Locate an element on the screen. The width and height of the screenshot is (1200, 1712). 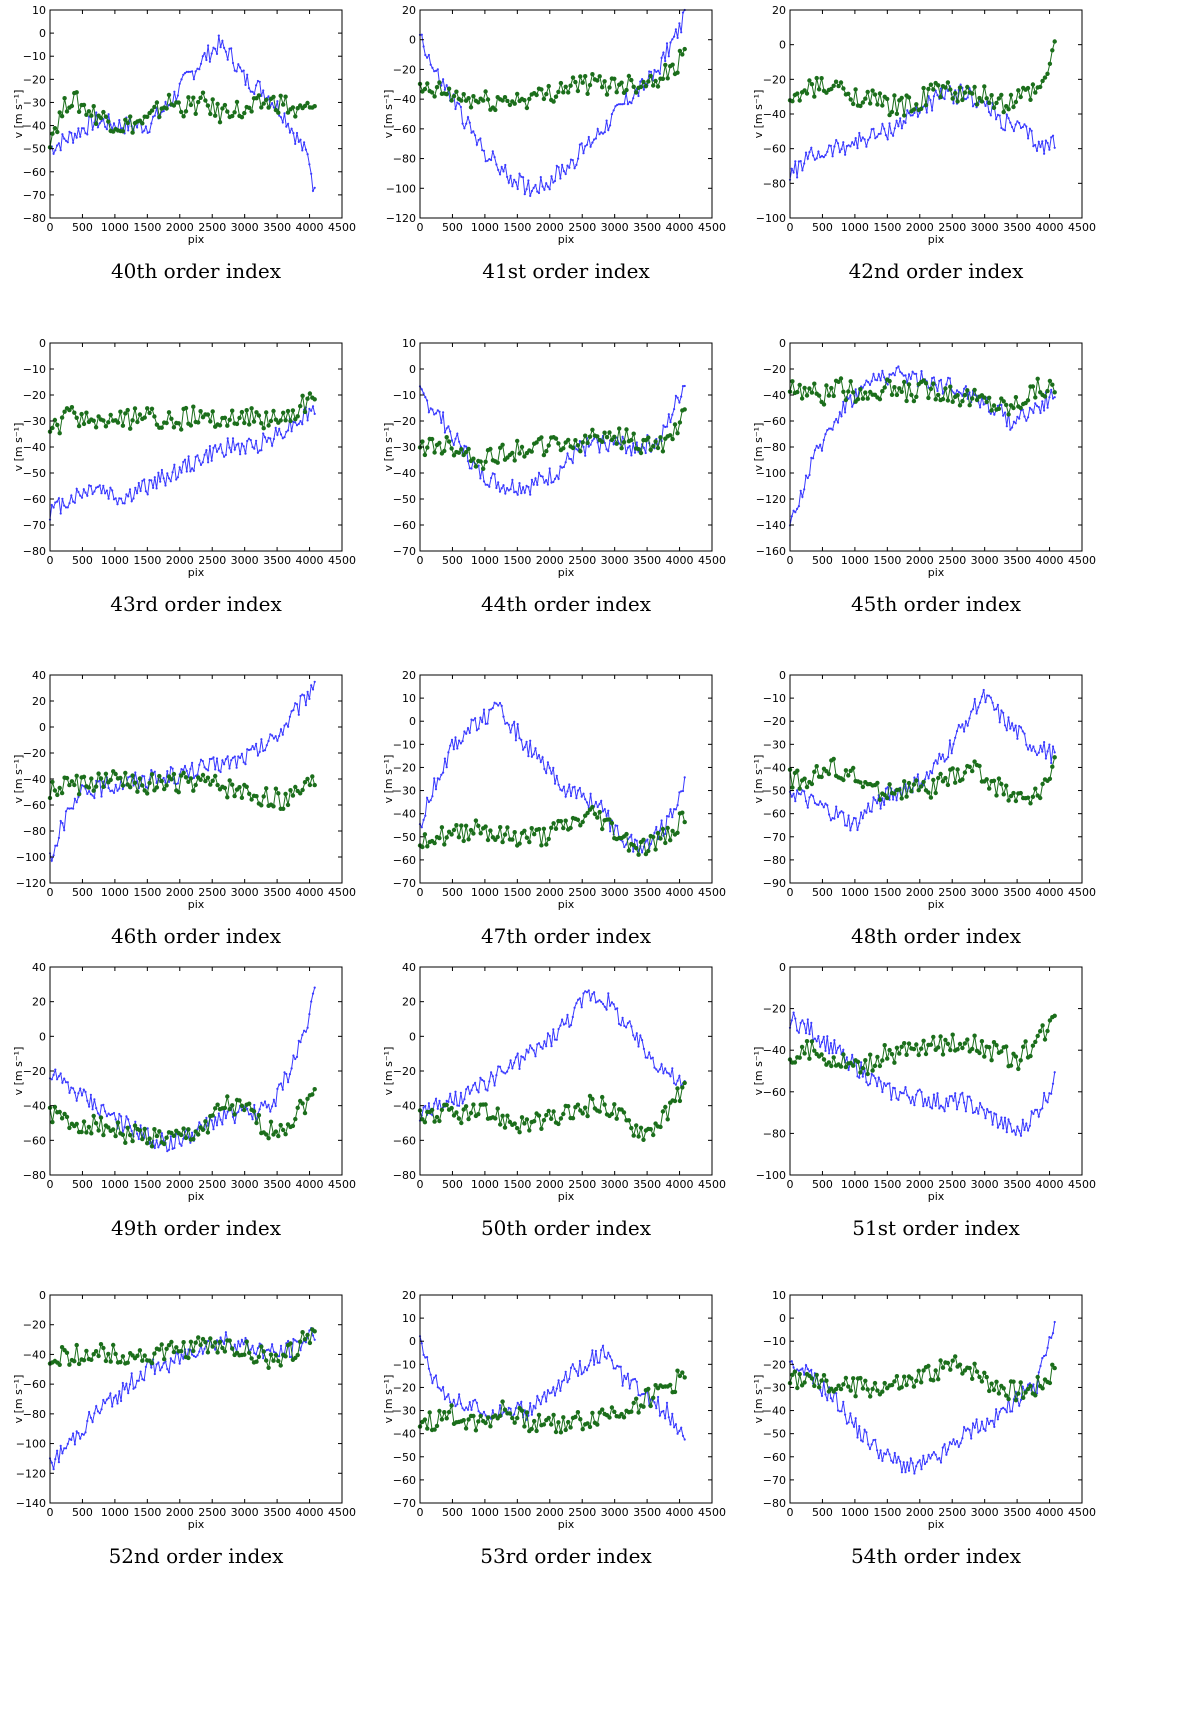
y-tick-label: −30 is located at coordinates (404, 447).